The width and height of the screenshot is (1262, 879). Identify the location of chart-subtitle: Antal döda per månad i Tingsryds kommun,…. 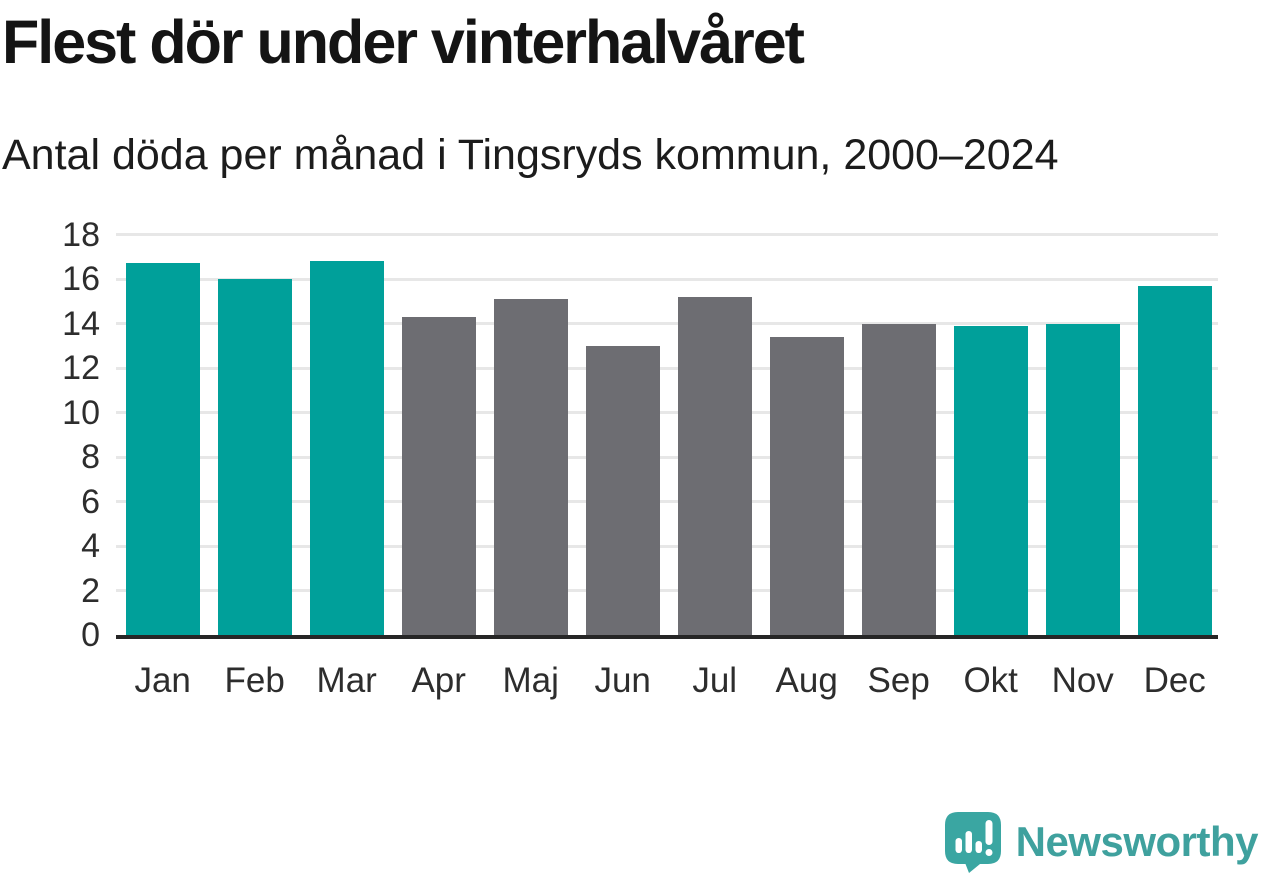
(530, 155).